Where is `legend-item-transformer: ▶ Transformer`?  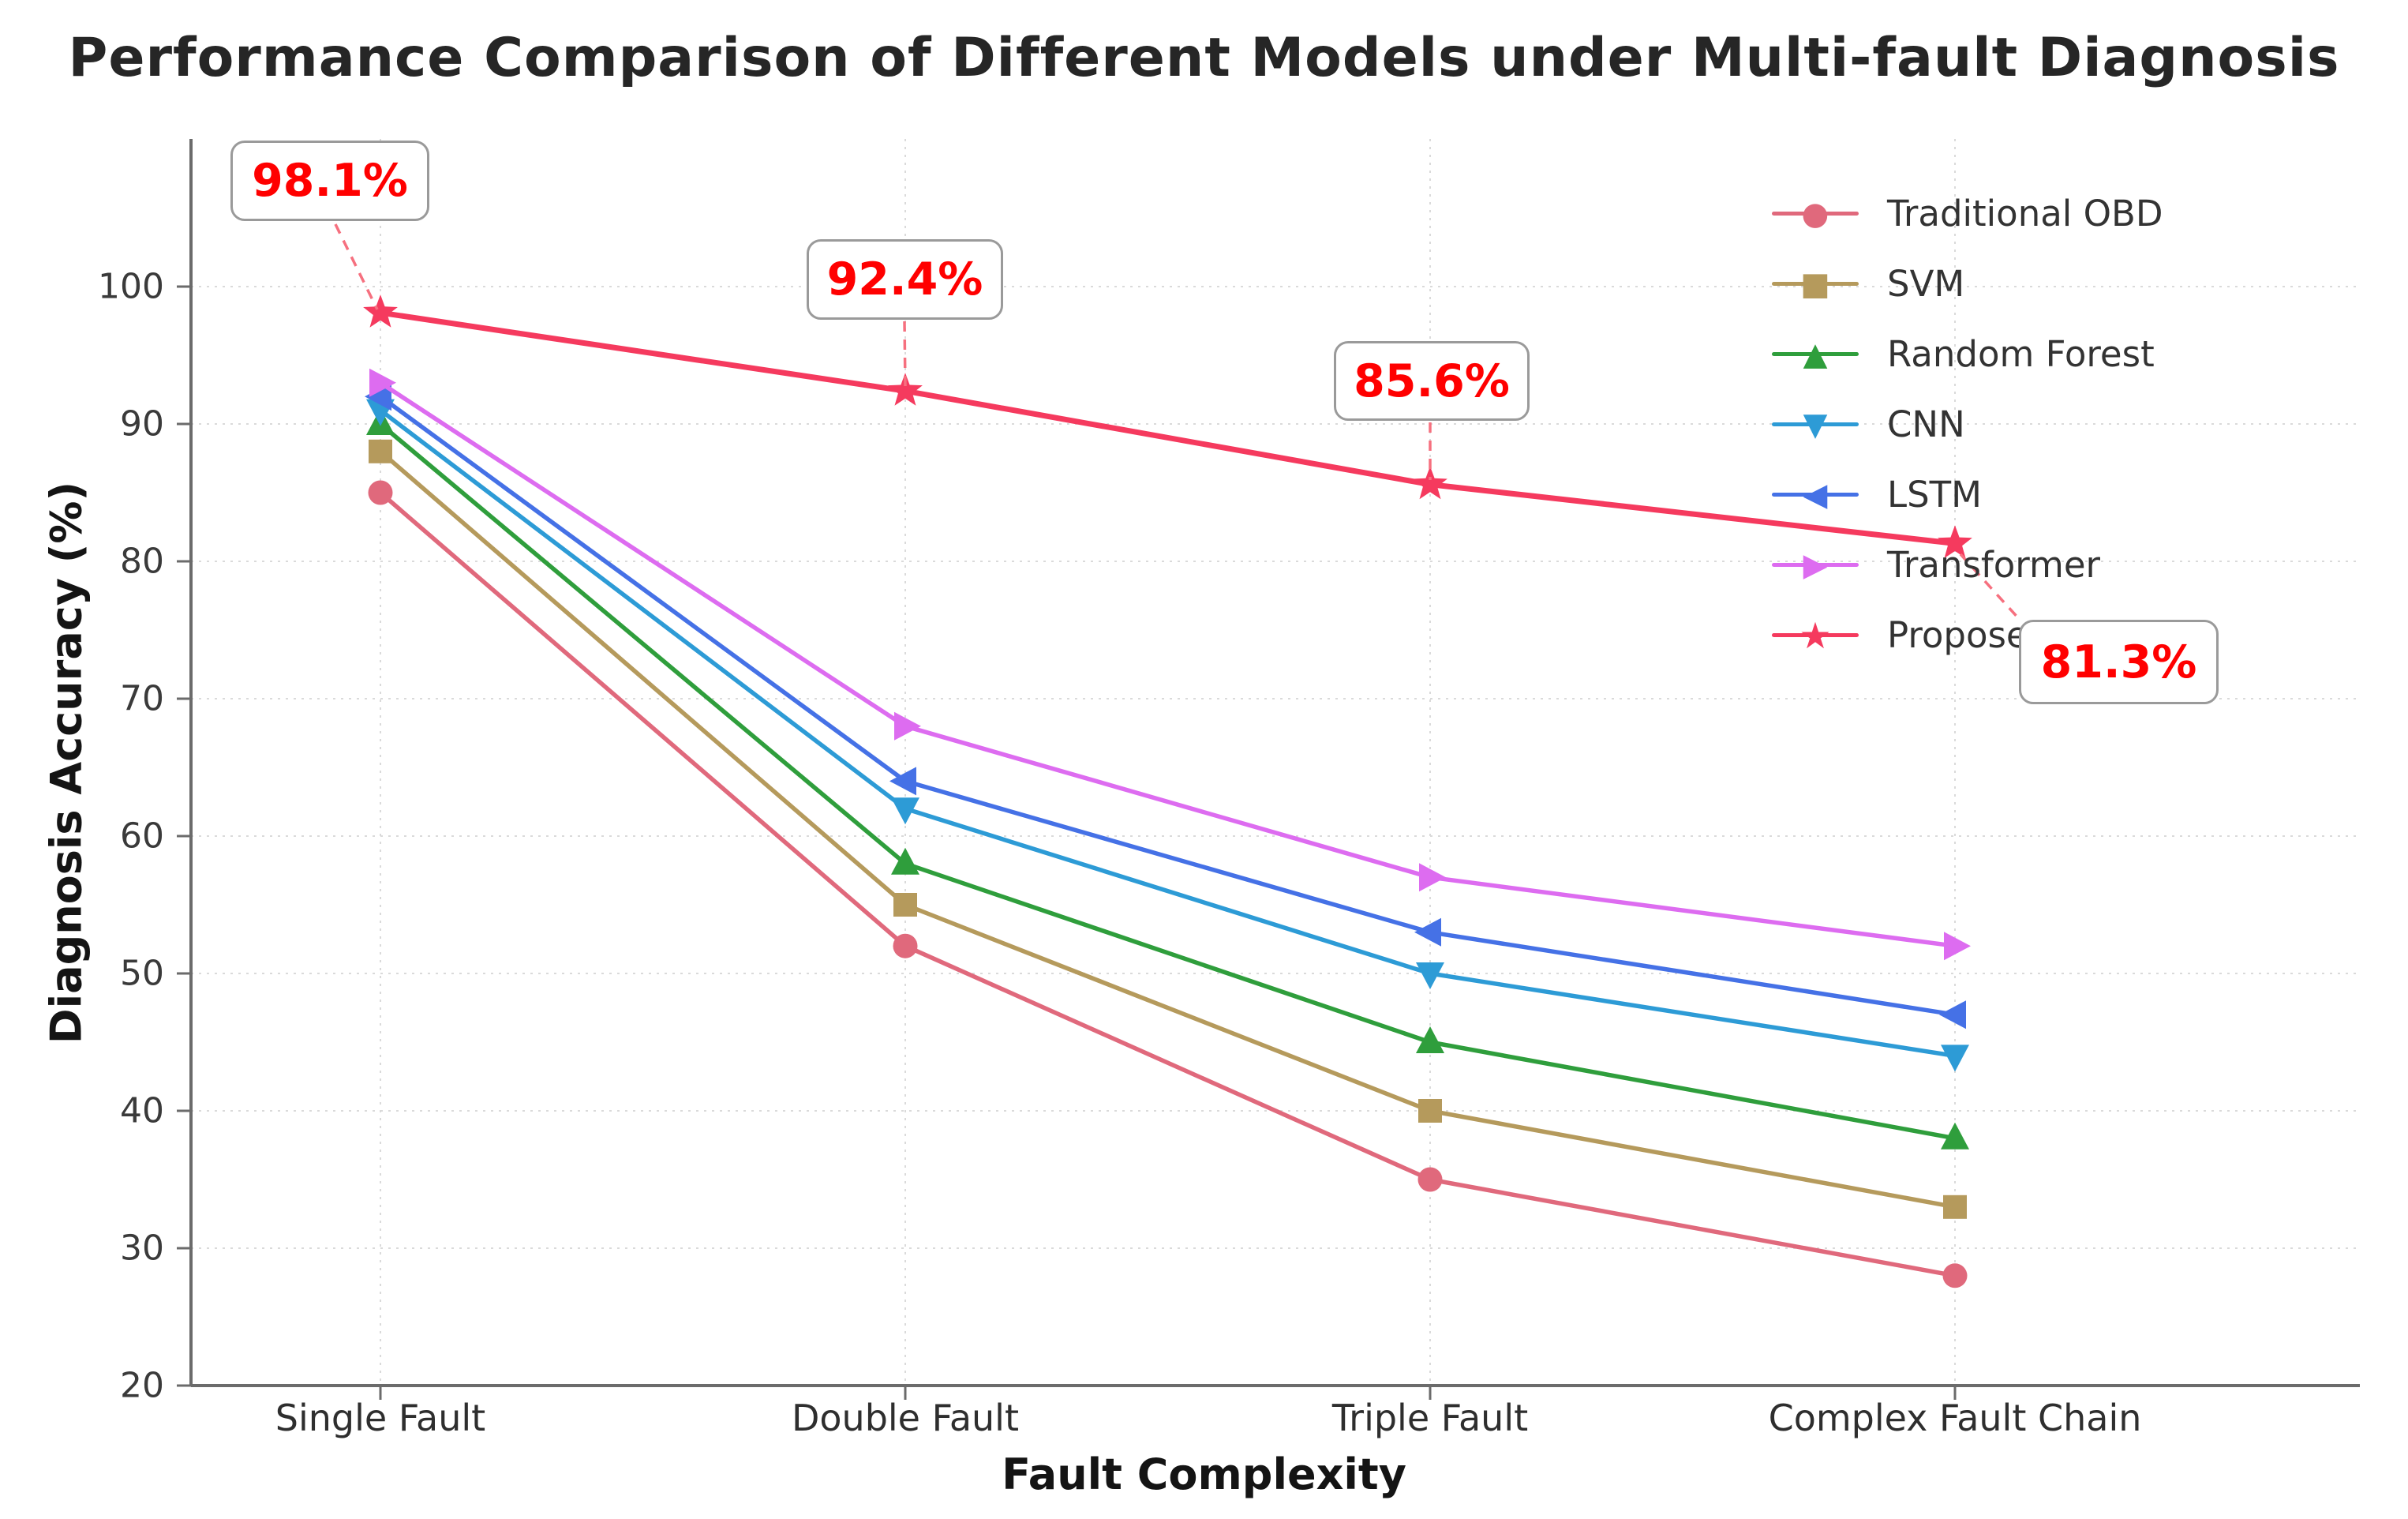 legend-item-transformer: ▶ Transformer is located at coordinates (1983, 565).